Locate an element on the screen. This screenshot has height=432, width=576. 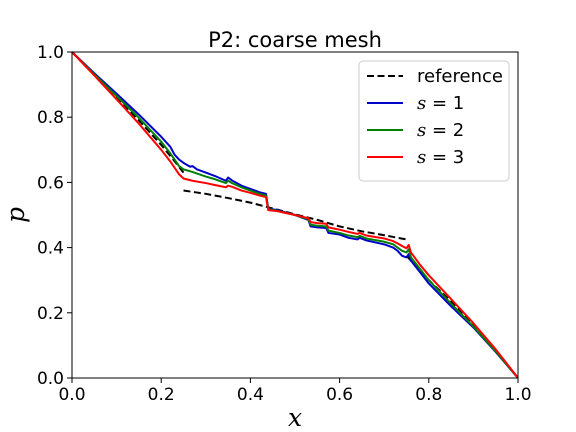
x-tick-label: 0.8 is located at coordinates (428, 395).